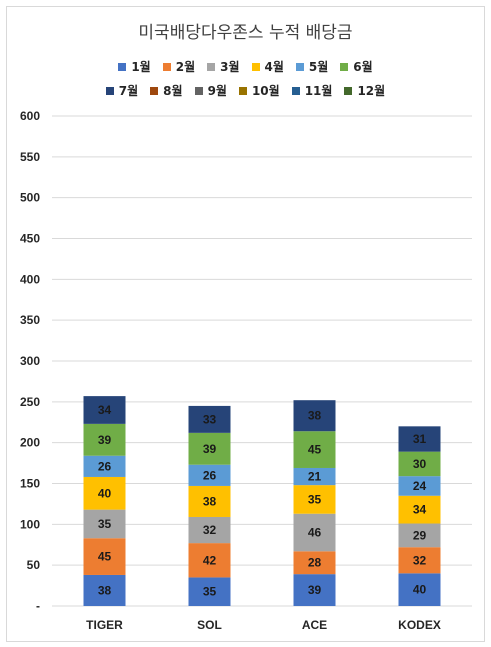 Image resolution: width=491 pixels, height=647 pixels. I want to click on legend-label: 10월, so click(265, 91).